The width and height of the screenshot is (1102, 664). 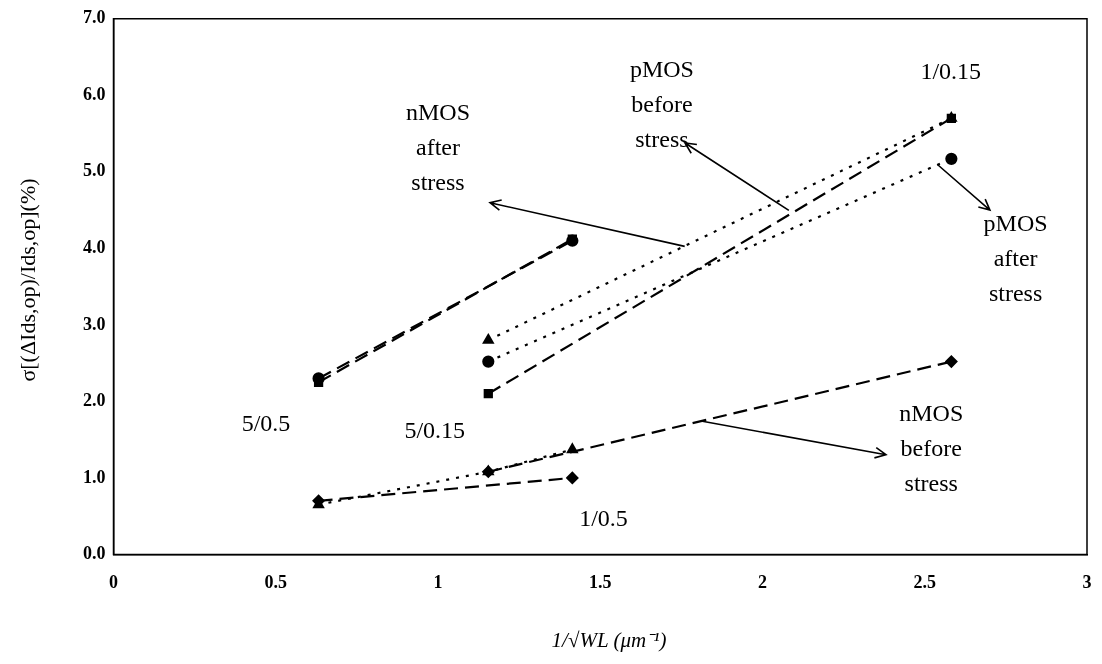 I want to click on y-tick-label: 0.0, so click(x=94, y=553).